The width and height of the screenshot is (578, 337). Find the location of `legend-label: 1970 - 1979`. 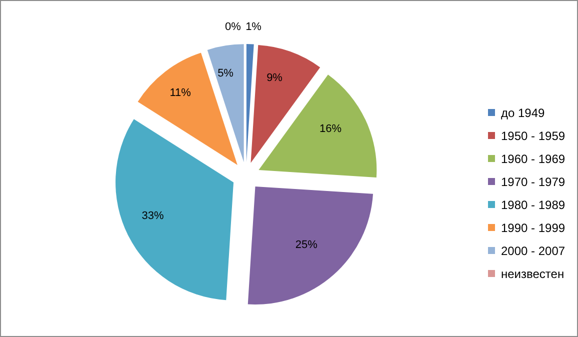

legend-label: 1970 - 1979 is located at coordinates (533, 181).